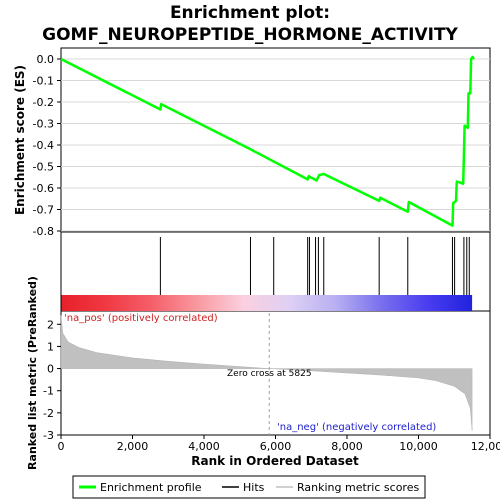 This screenshot has width=500, height=500. What do you see at coordinates (46, 59) in the screenshot?
I see `es-y-tick-label: 0.0` at bounding box center [46, 59].